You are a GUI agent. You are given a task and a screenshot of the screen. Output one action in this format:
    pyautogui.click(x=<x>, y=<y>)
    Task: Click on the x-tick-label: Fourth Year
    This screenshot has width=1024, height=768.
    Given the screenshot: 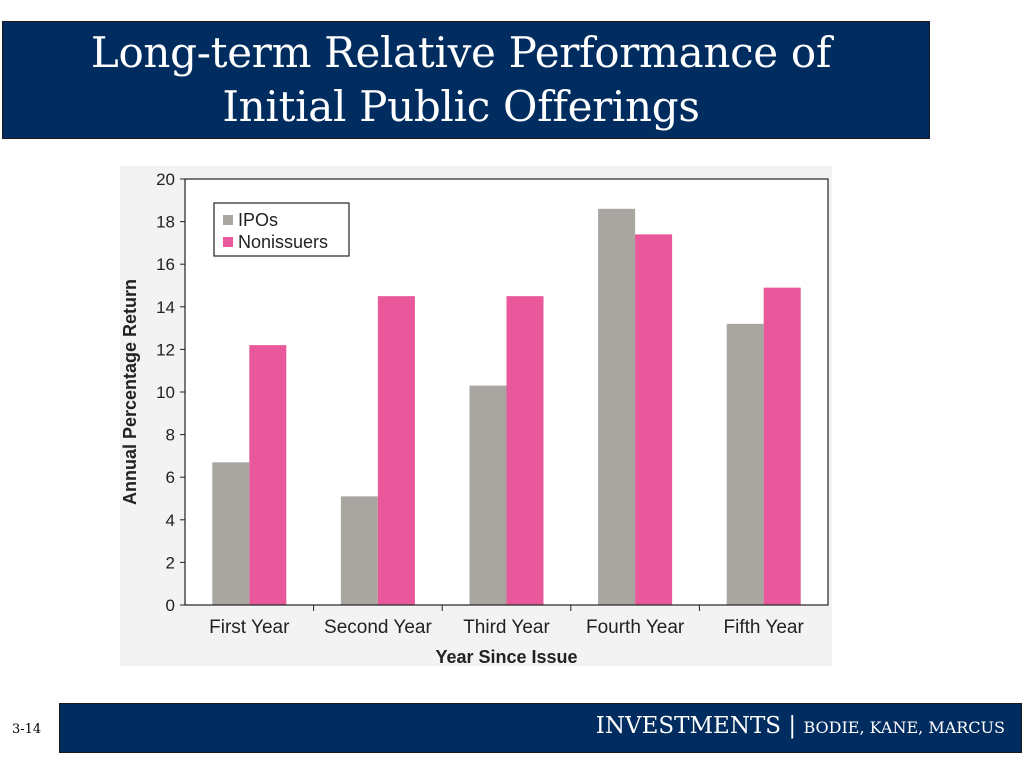 What is the action you would take?
    pyautogui.click(x=635, y=627)
    